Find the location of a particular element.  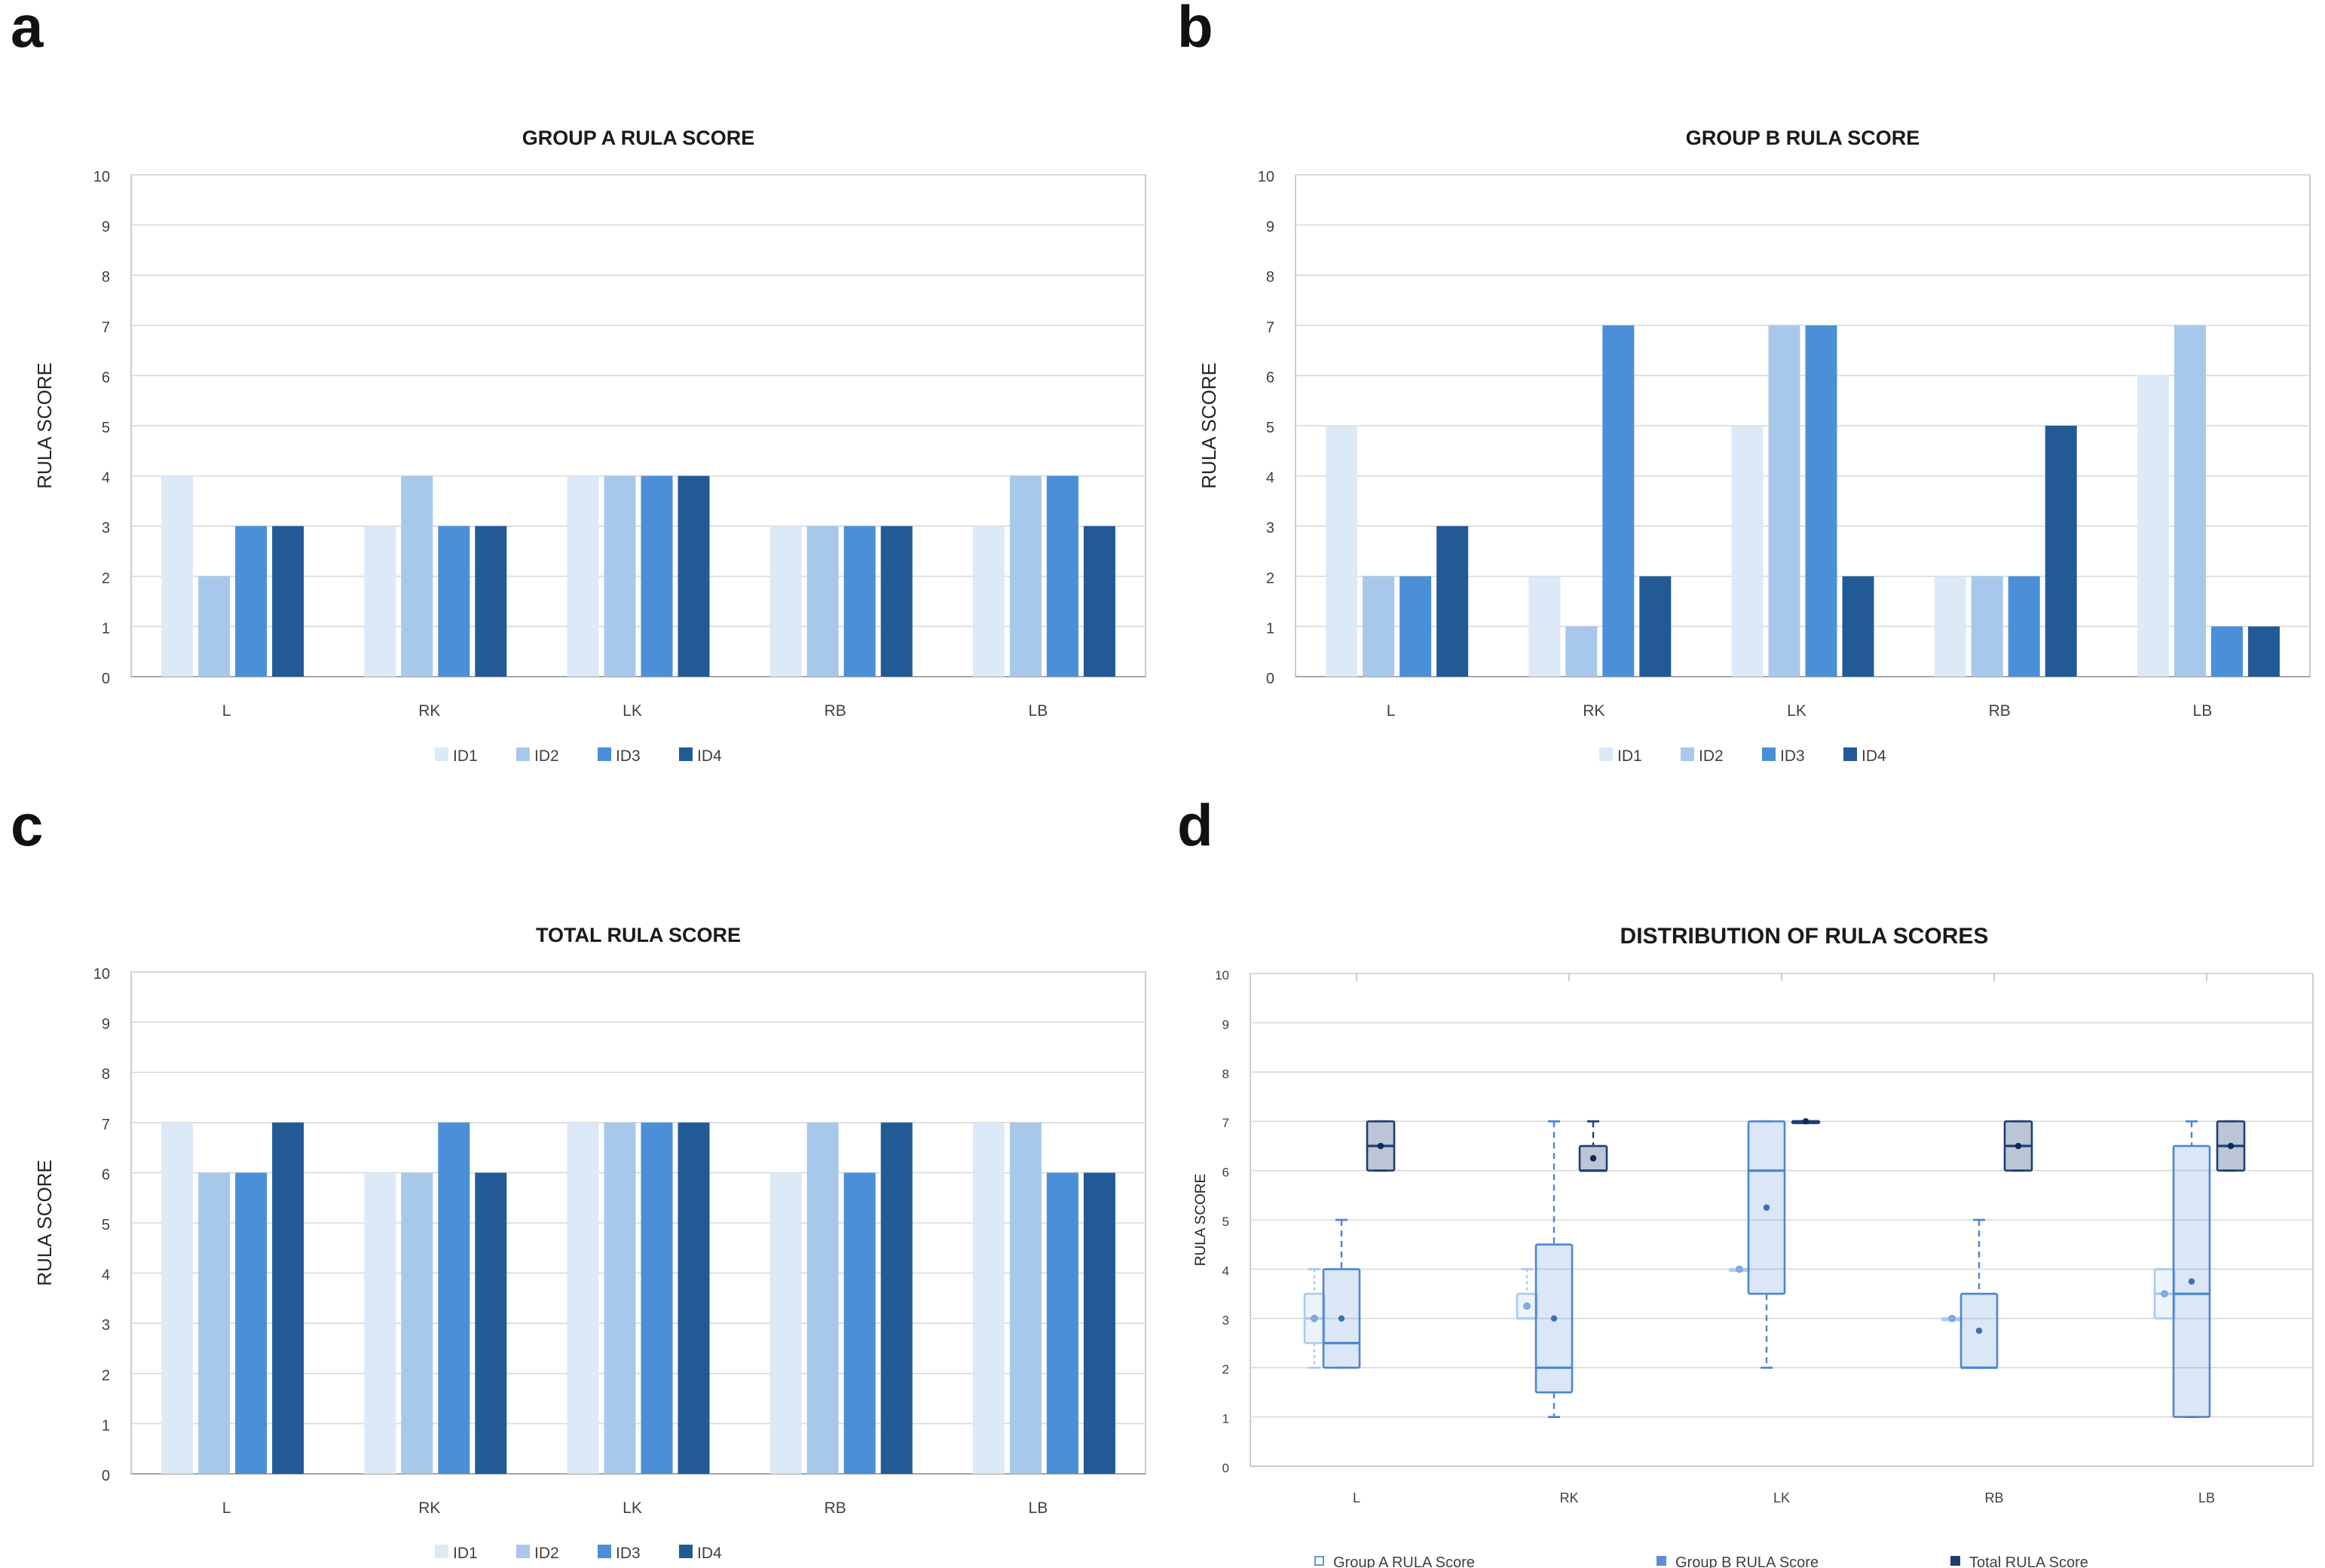

x-tick-label: RK is located at coordinates (429, 711).